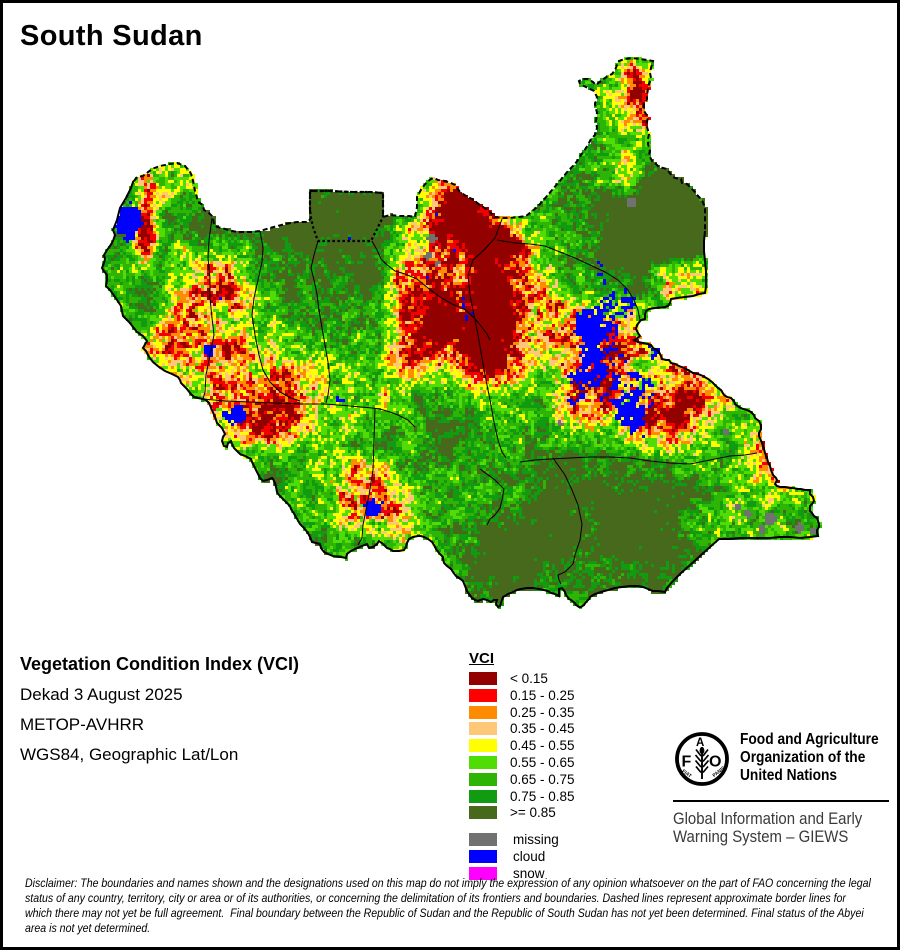 This screenshot has width=900, height=950. I want to click on svg-text: O, so click(715, 762).